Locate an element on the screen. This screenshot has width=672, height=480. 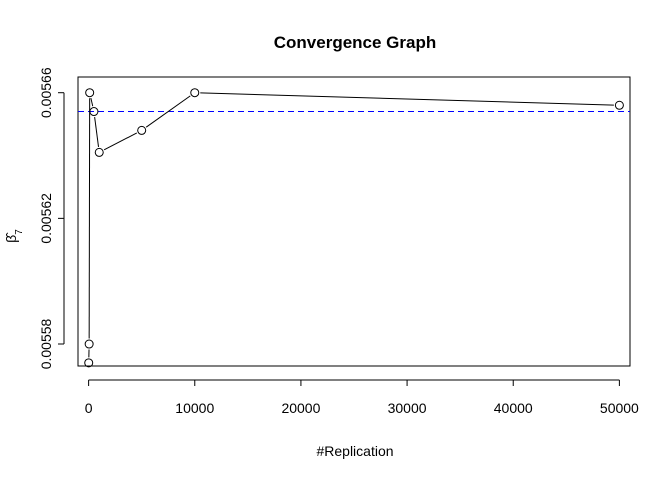
y-tick-label: 0.00562 is located at coordinates (46, 218).